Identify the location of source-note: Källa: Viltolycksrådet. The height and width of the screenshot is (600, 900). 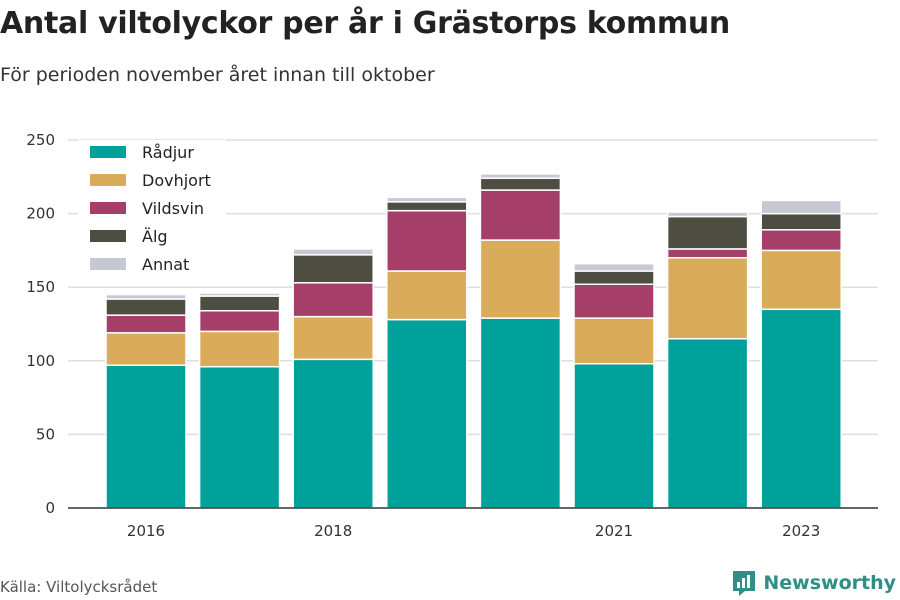
(79, 587).